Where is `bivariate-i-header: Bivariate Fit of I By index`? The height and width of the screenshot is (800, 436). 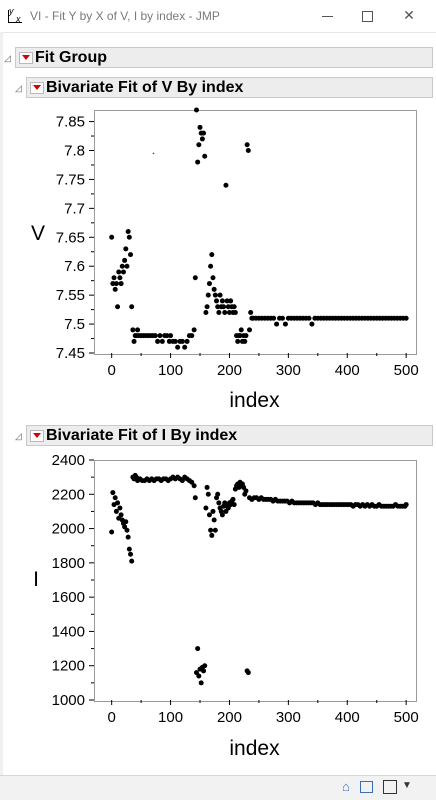 bivariate-i-header: Bivariate Fit of I By index is located at coordinates (229, 435).